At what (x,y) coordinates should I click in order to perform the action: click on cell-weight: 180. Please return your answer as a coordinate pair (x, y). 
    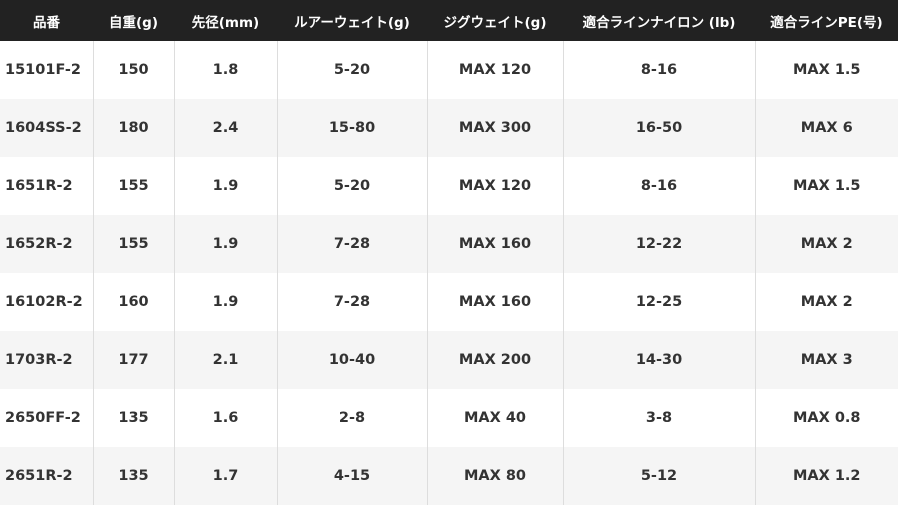
    Looking at the image, I should click on (133, 128).